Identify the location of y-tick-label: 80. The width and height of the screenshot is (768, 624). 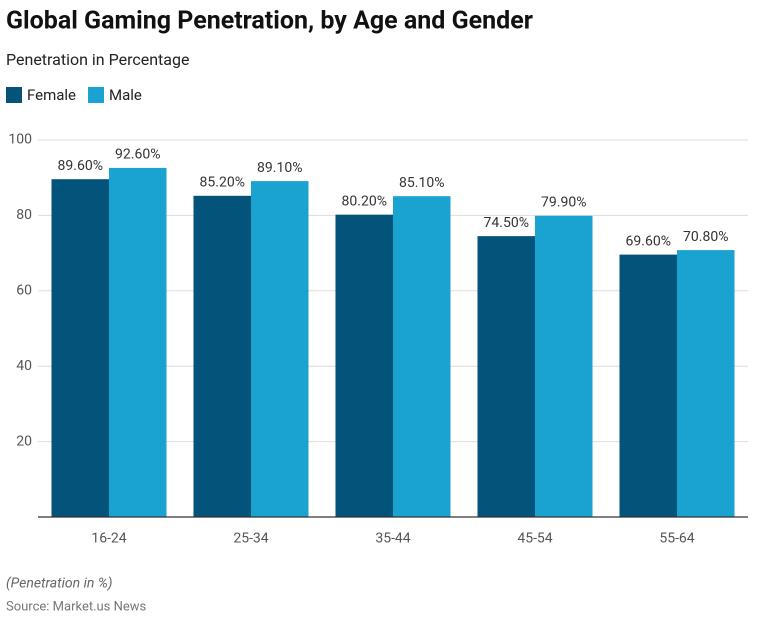
(24, 215).